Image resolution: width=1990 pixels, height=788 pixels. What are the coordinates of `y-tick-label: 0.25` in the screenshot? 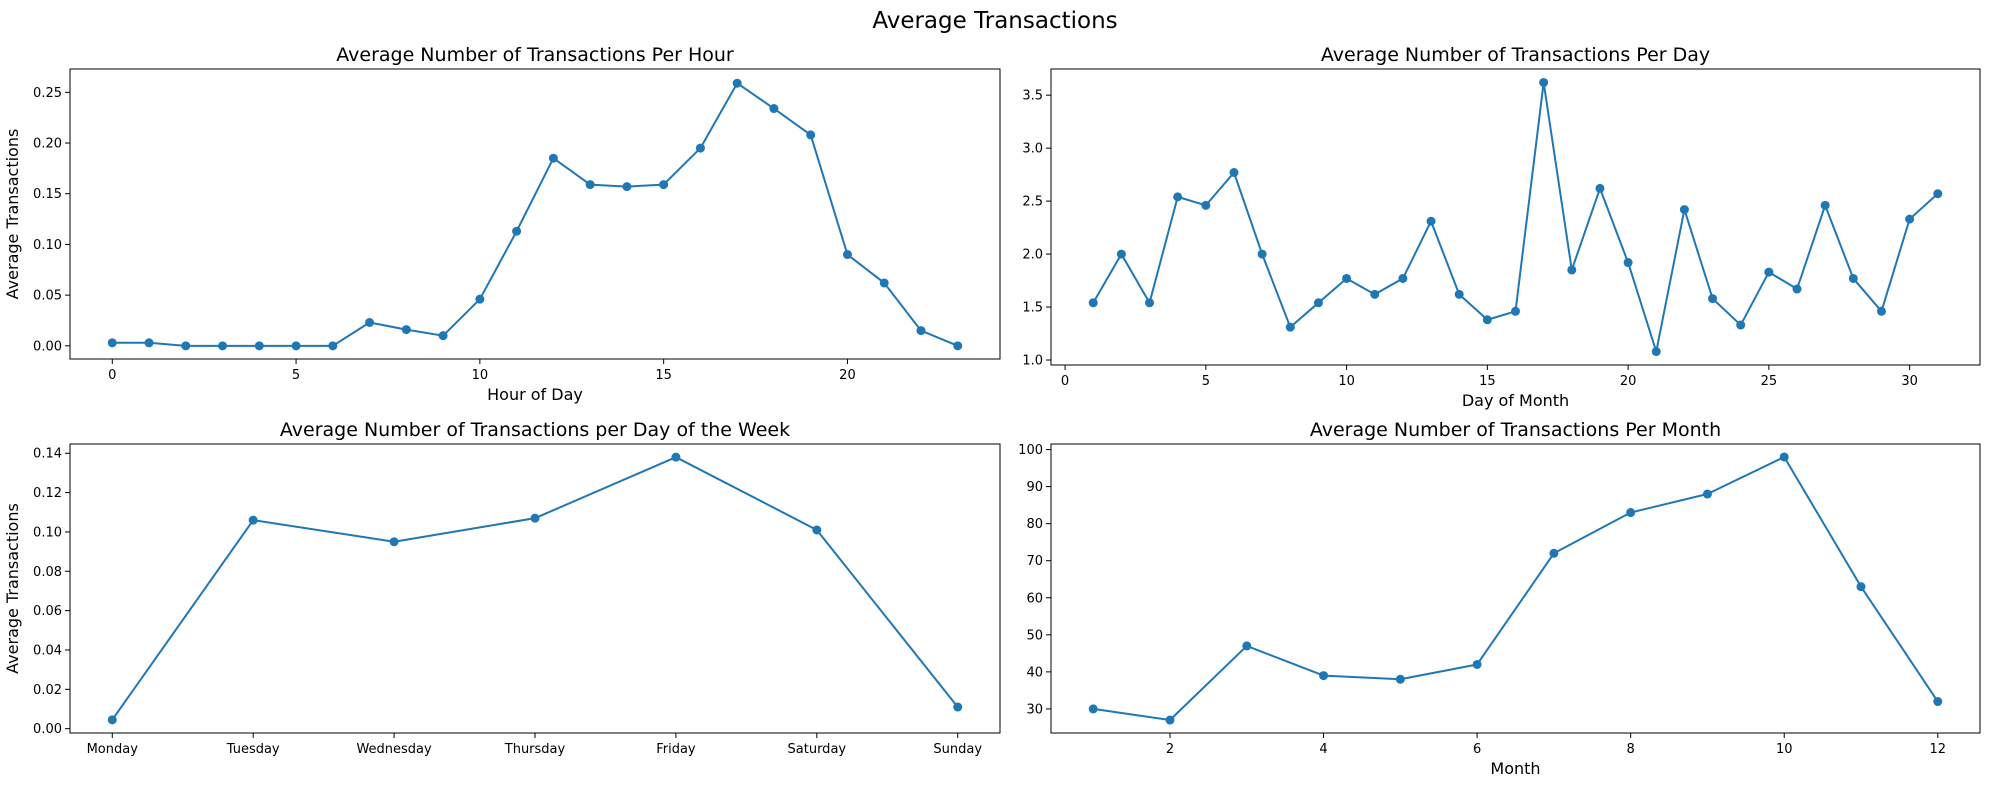 It's located at (47, 93).